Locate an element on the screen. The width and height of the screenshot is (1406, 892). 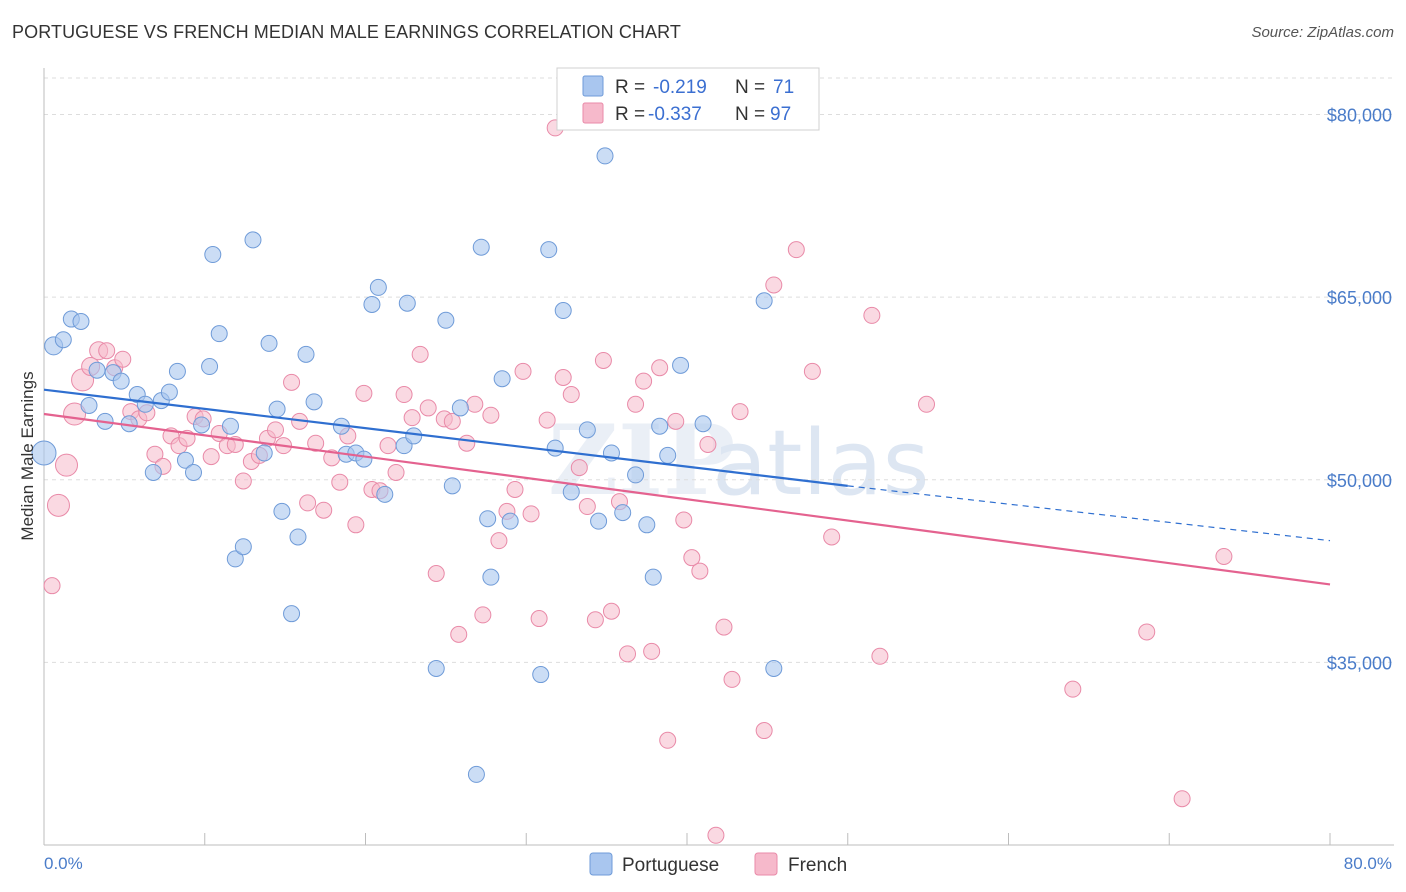
x-tick-label-min: 0.0% is located at coordinates (63, 863).